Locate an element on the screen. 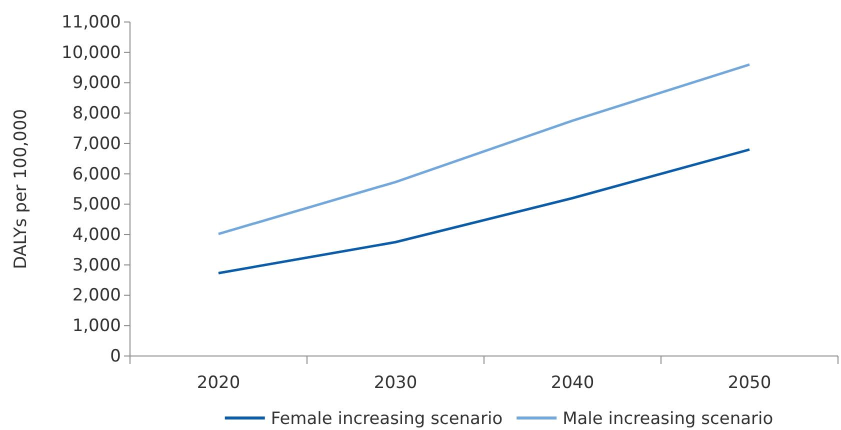  y-axis-title: DALYs per 100,000 is located at coordinates (21, 189).